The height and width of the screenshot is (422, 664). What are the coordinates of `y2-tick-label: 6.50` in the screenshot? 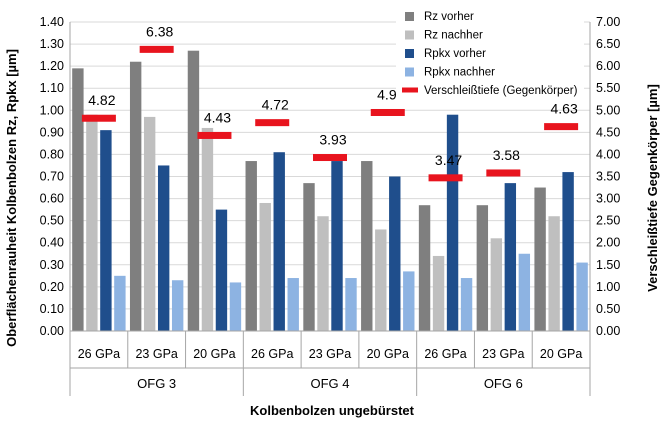 It's located at (608, 44).